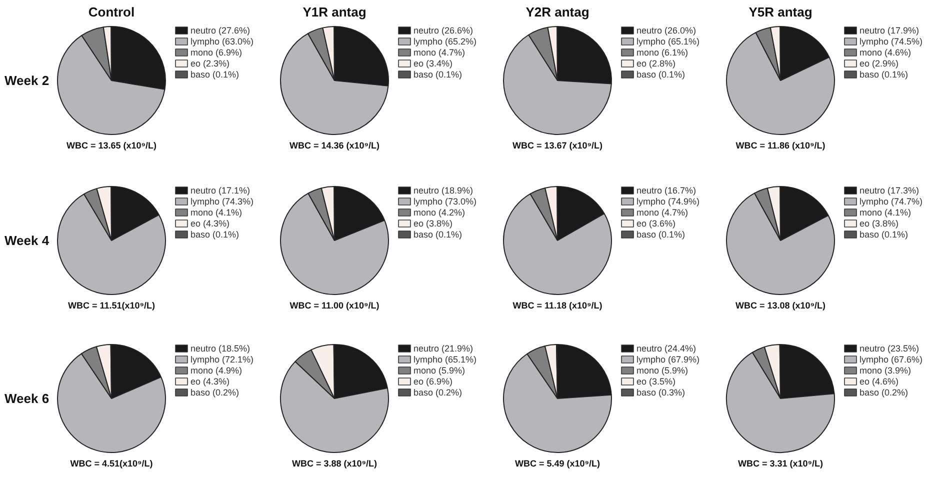  I want to click on text: Week 2, so click(27, 80).